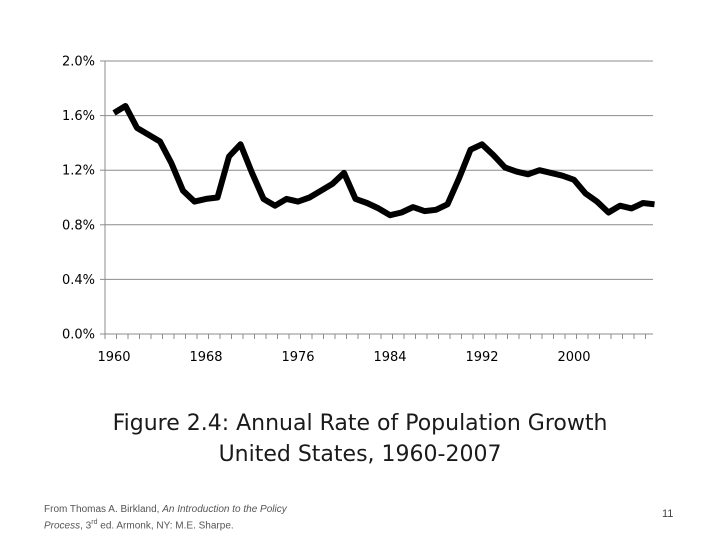  I want to click on page-number: 11, so click(668, 514).